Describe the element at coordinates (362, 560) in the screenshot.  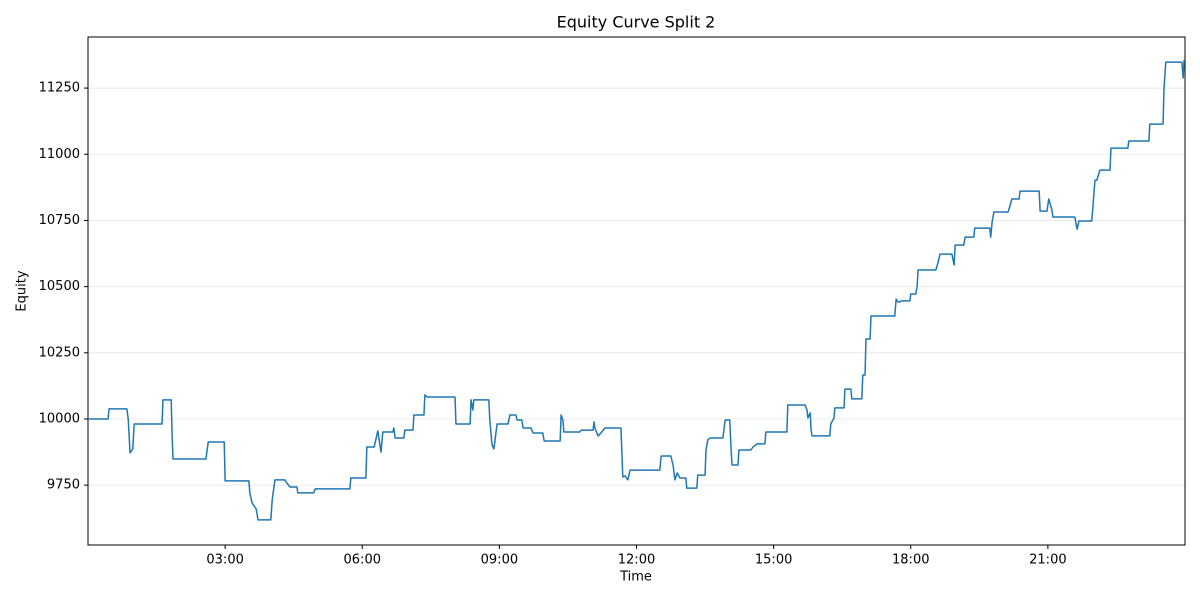
I see `x-tick-label: 06:00` at that location.